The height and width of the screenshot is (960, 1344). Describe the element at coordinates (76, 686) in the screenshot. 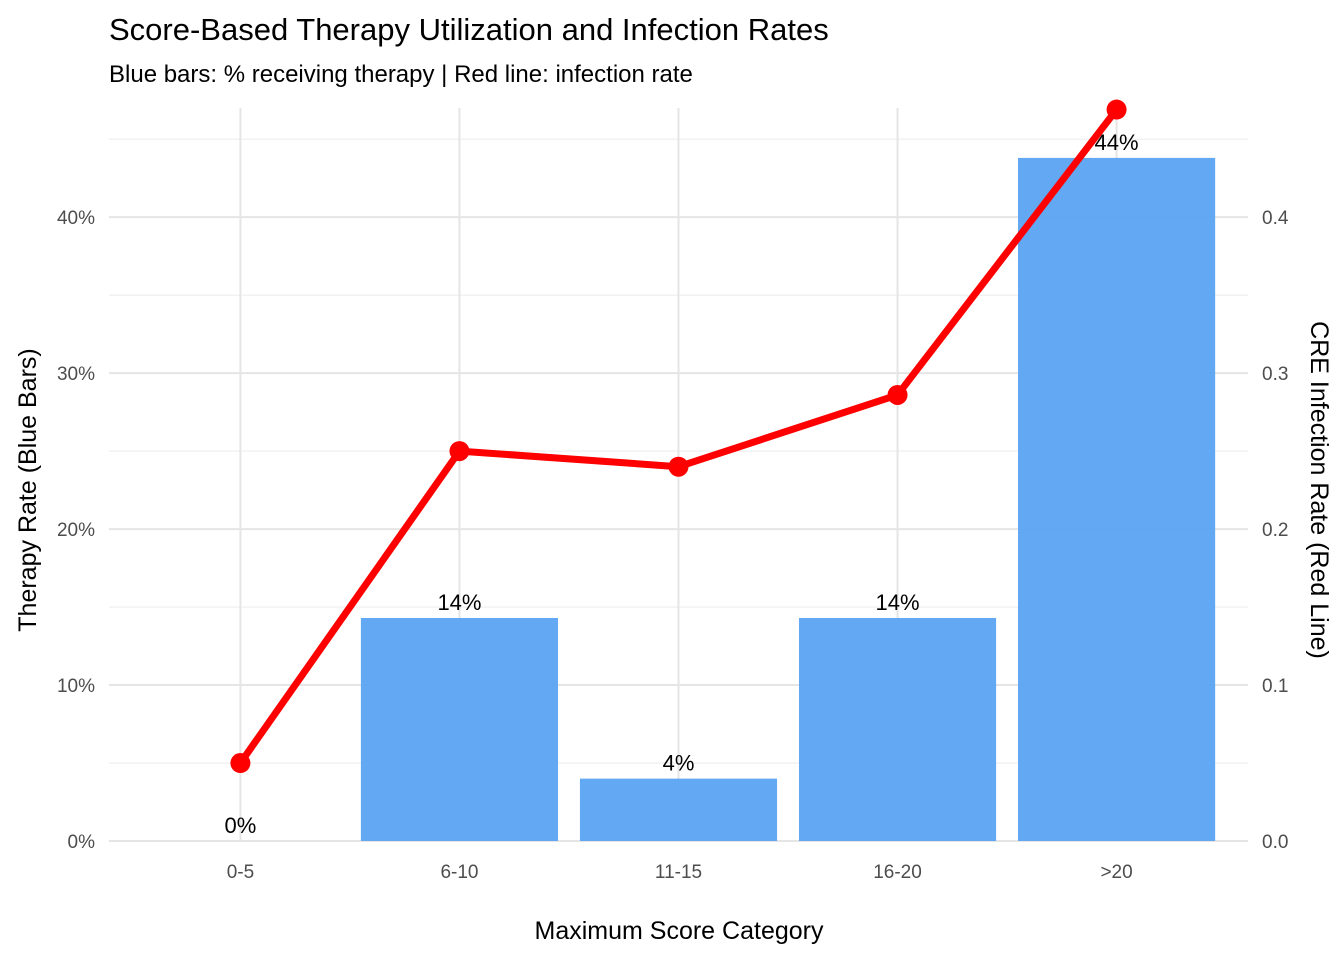

I see `y-tick-label: 10%` at that location.